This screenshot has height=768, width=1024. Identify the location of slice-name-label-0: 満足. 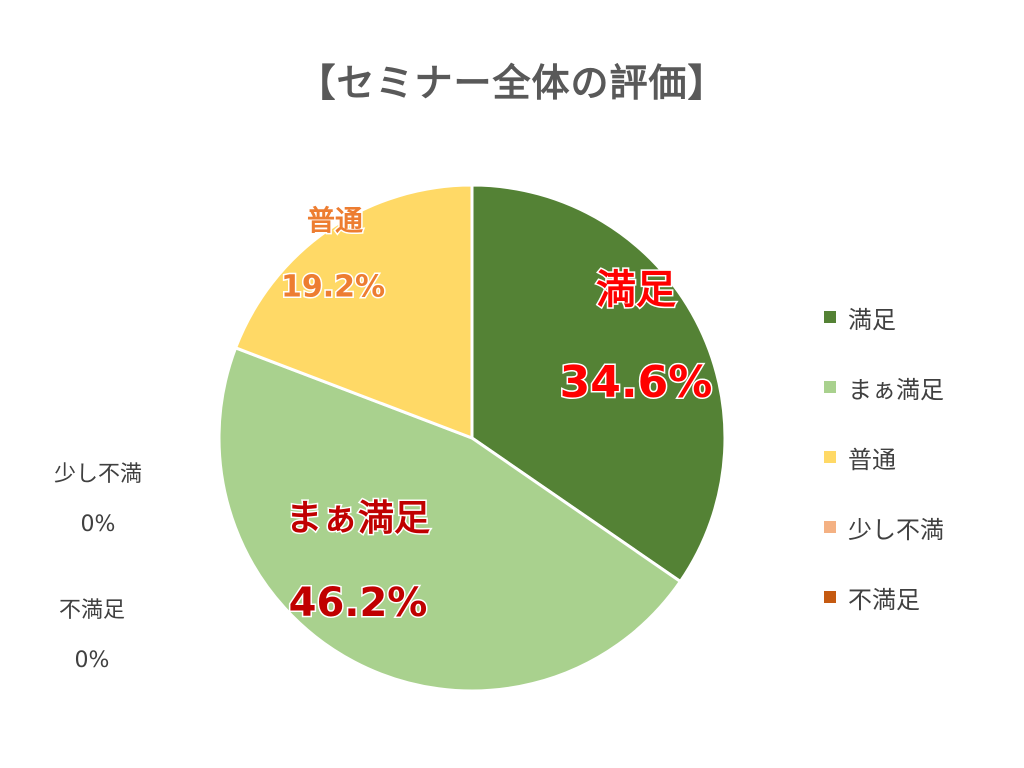
(636, 290).